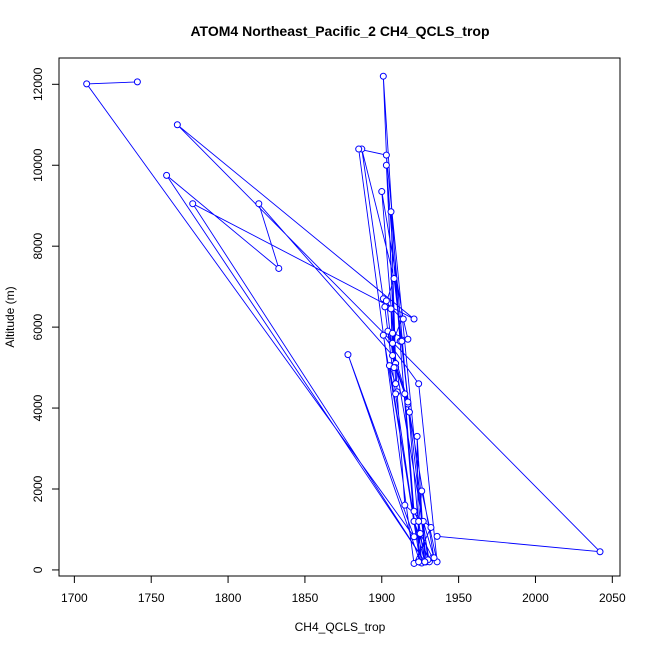  What do you see at coordinates (38, 246) in the screenshot?
I see `y-tick-label: 8000` at bounding box center [38, 246].